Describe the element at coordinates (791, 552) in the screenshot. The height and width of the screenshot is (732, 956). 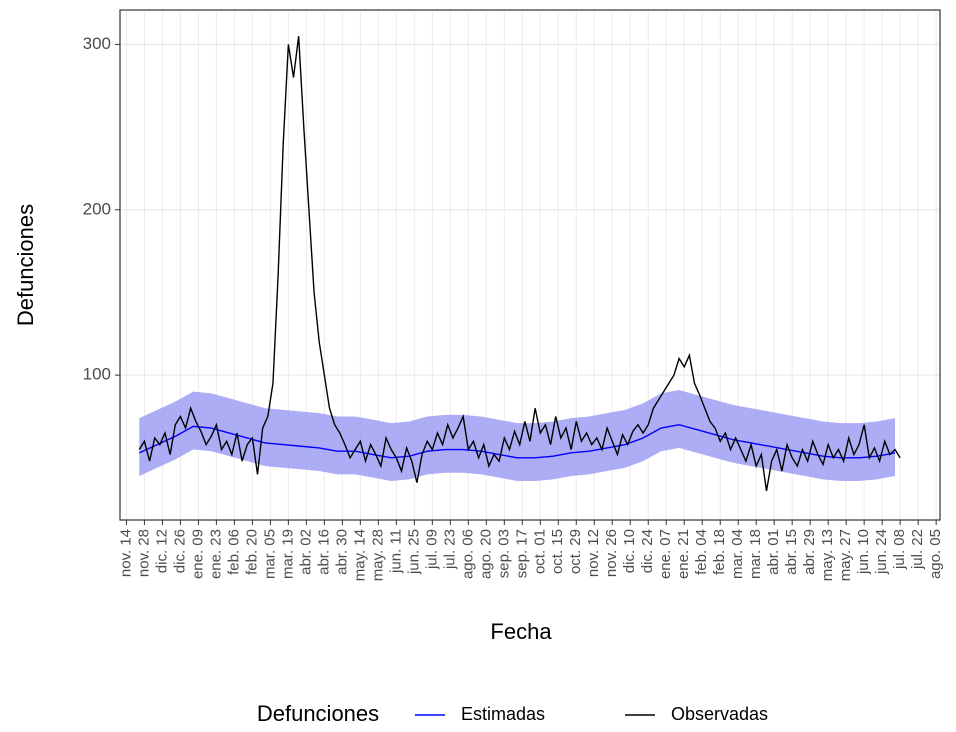
I see `x-tick-label: abr. 15` at that location.